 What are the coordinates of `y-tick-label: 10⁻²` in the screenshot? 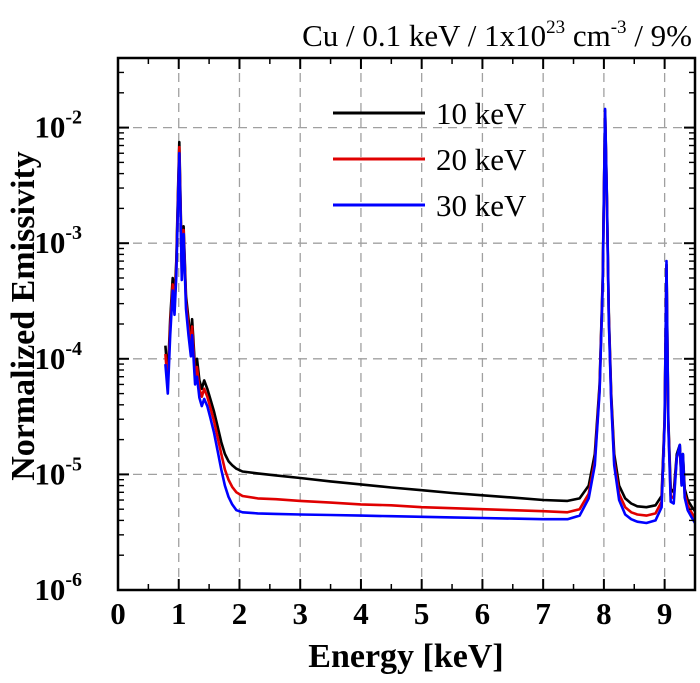 It's located at (58, 126).